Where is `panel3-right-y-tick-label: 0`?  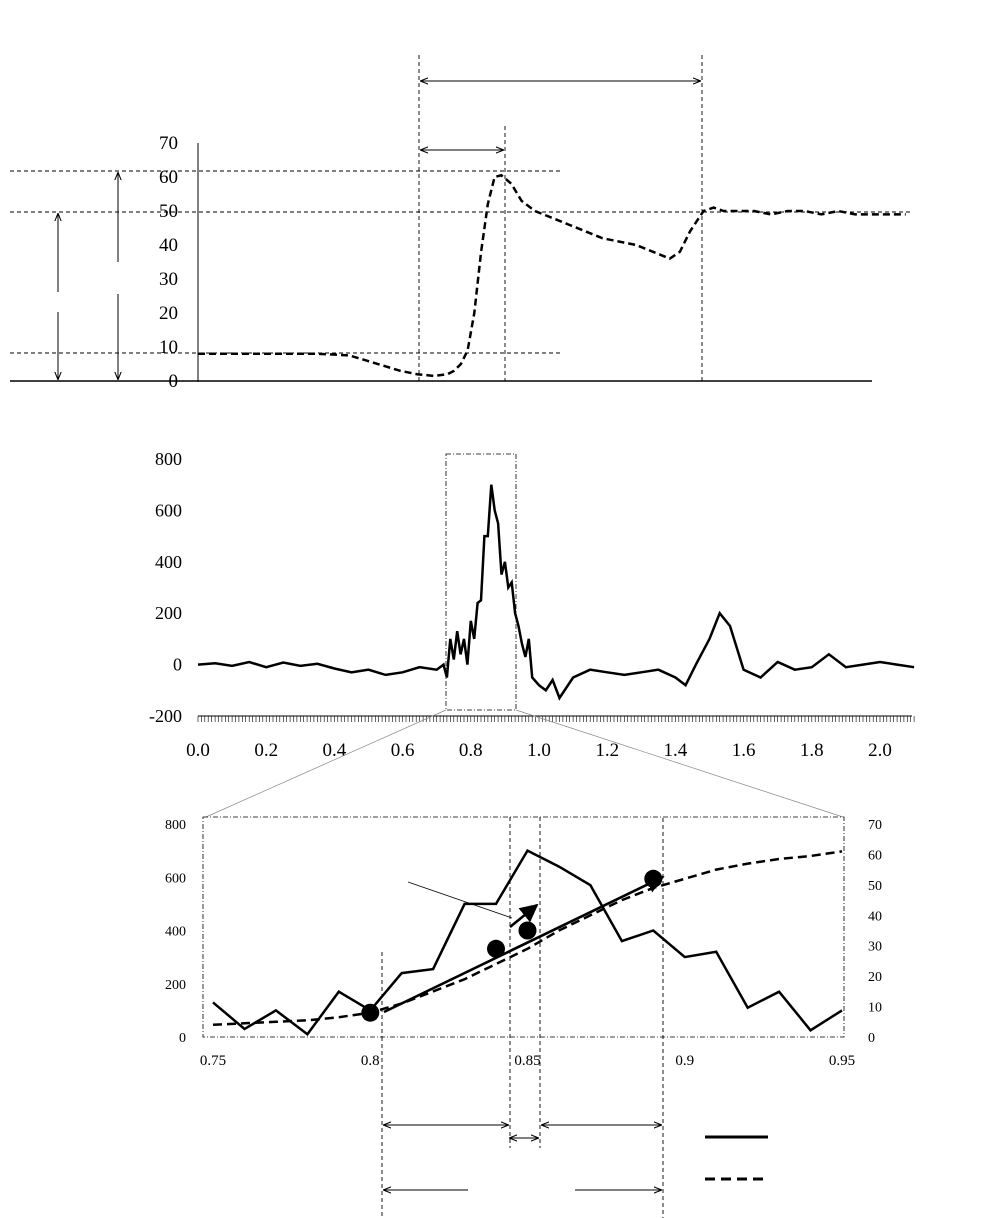
panel3-right-y-tick-label: 0 is located at coordinates (871, 1038).